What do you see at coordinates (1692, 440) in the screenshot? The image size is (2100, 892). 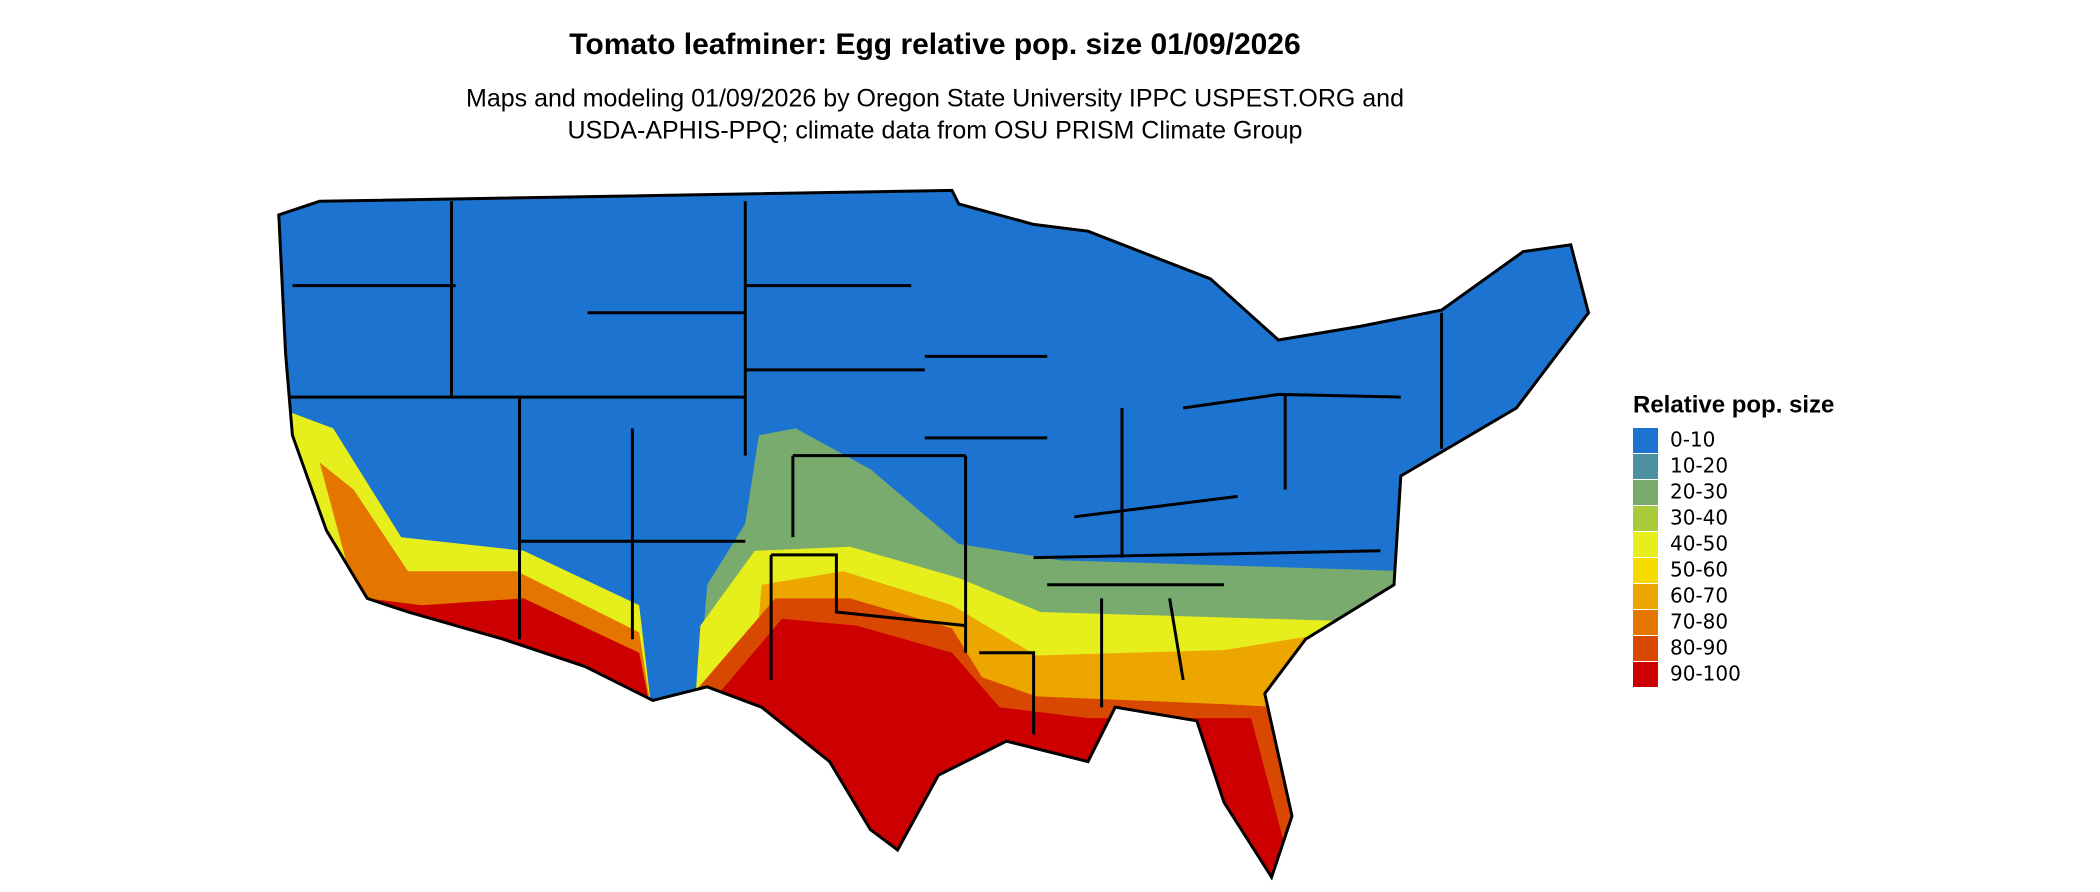 I see `legend-label: 0-10` at bounding box center [1692, 440].